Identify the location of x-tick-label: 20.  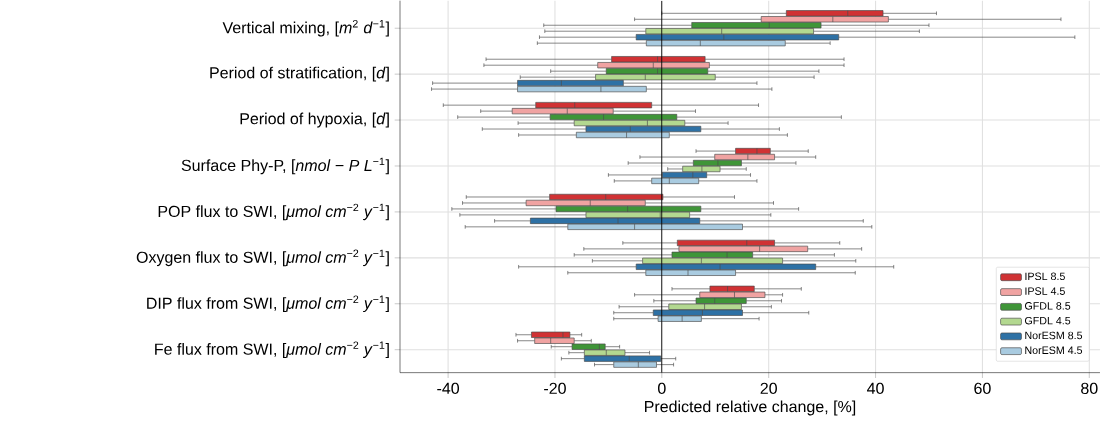
(768, 388).